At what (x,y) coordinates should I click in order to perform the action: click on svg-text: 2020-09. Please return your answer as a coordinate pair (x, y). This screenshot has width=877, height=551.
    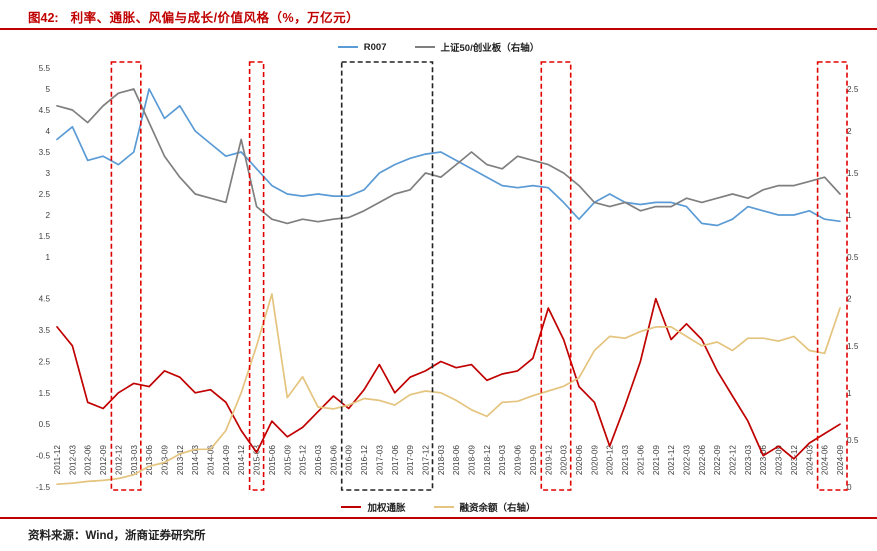
    Looking at the image, I should click on (594, 460).